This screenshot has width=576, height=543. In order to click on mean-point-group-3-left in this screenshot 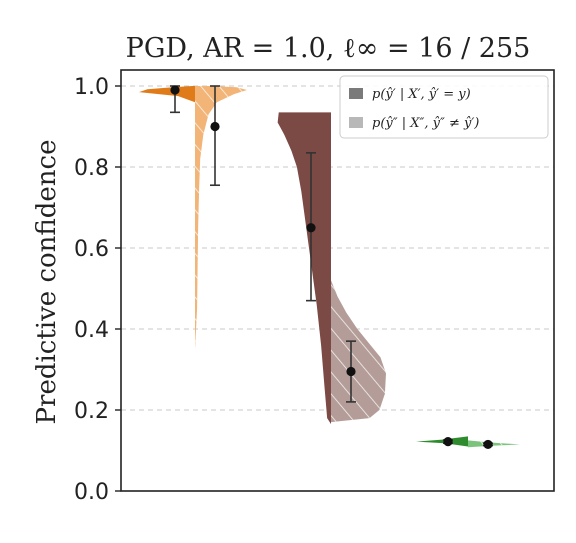, I will do `click(448, 441)`.